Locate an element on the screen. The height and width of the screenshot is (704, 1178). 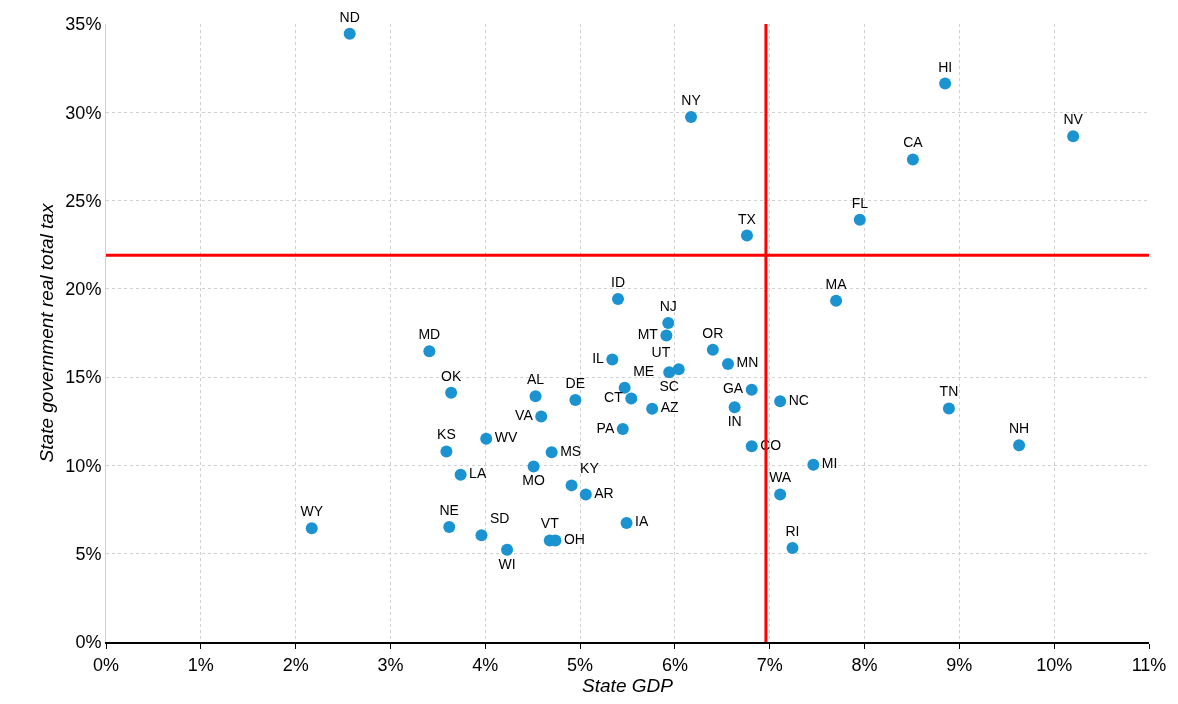
x-tick-label: 6% is located at coordinates (674, 664).